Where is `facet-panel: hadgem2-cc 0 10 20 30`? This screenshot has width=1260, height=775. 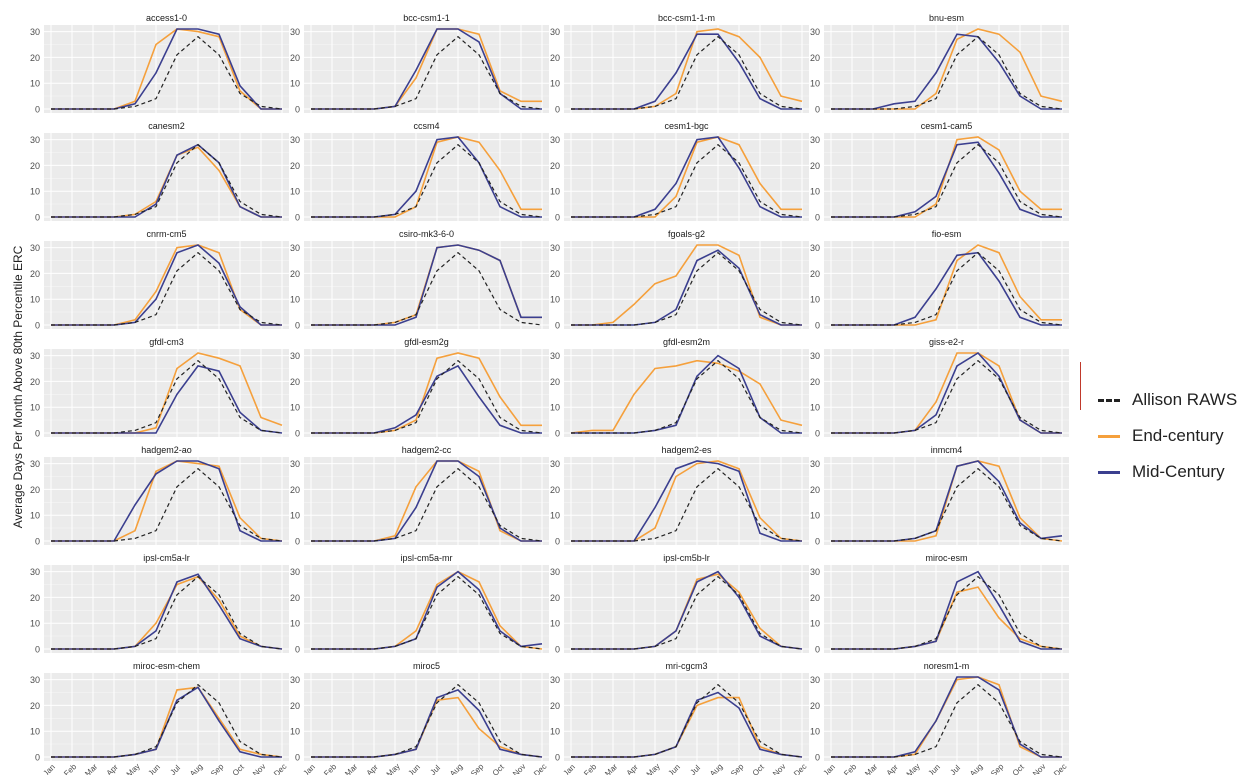
facet-panel: hadgem2-cc 0 10 20 30 is located at coordinates (419, 496).